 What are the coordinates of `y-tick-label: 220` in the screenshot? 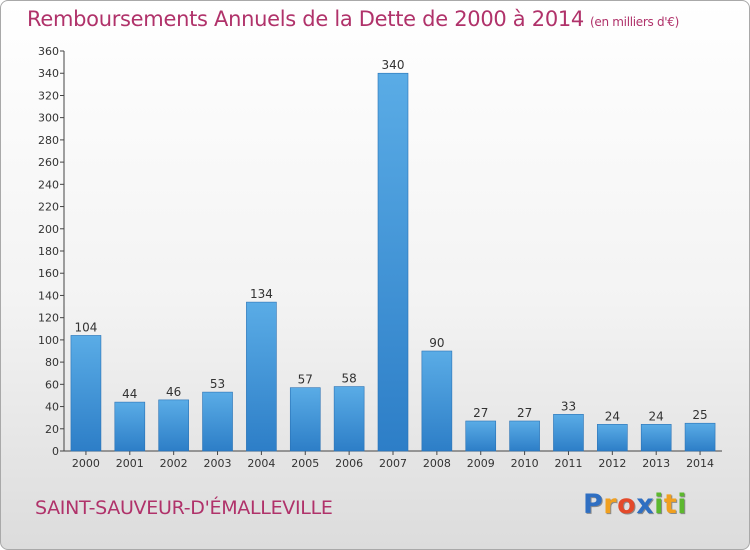 It's located at (48, 207).